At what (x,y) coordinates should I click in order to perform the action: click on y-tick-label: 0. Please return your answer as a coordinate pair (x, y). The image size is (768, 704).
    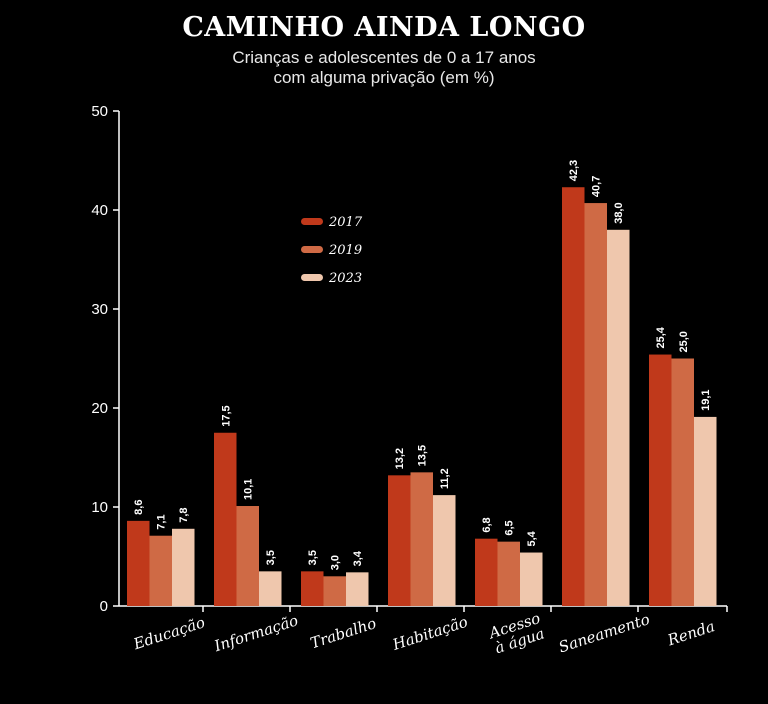
    Looking at the image, I should click on (104, 606).